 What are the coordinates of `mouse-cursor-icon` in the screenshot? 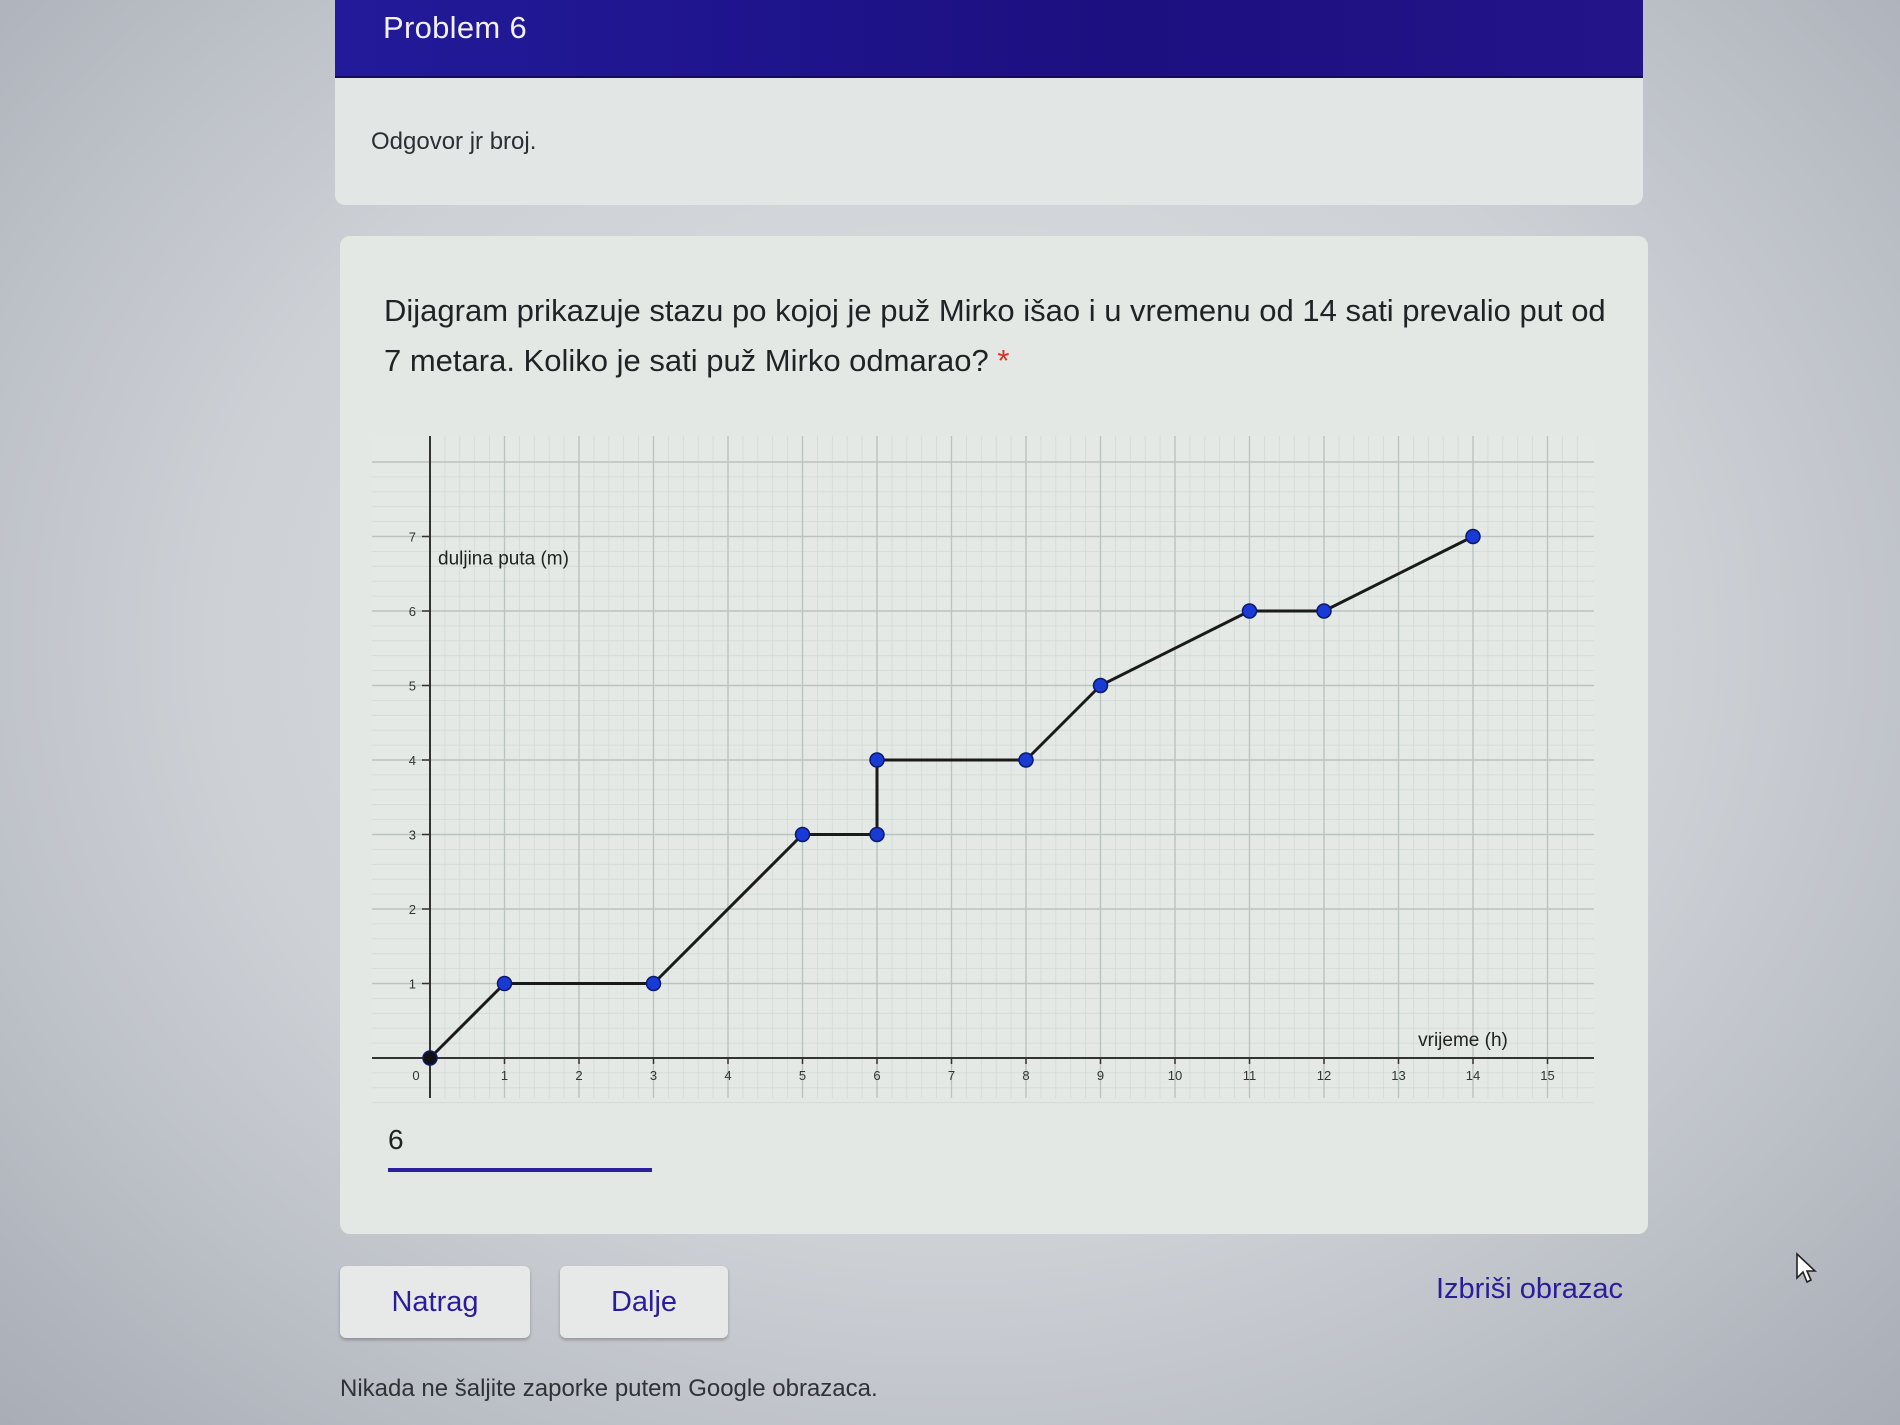 It's located at (1806, 1268).